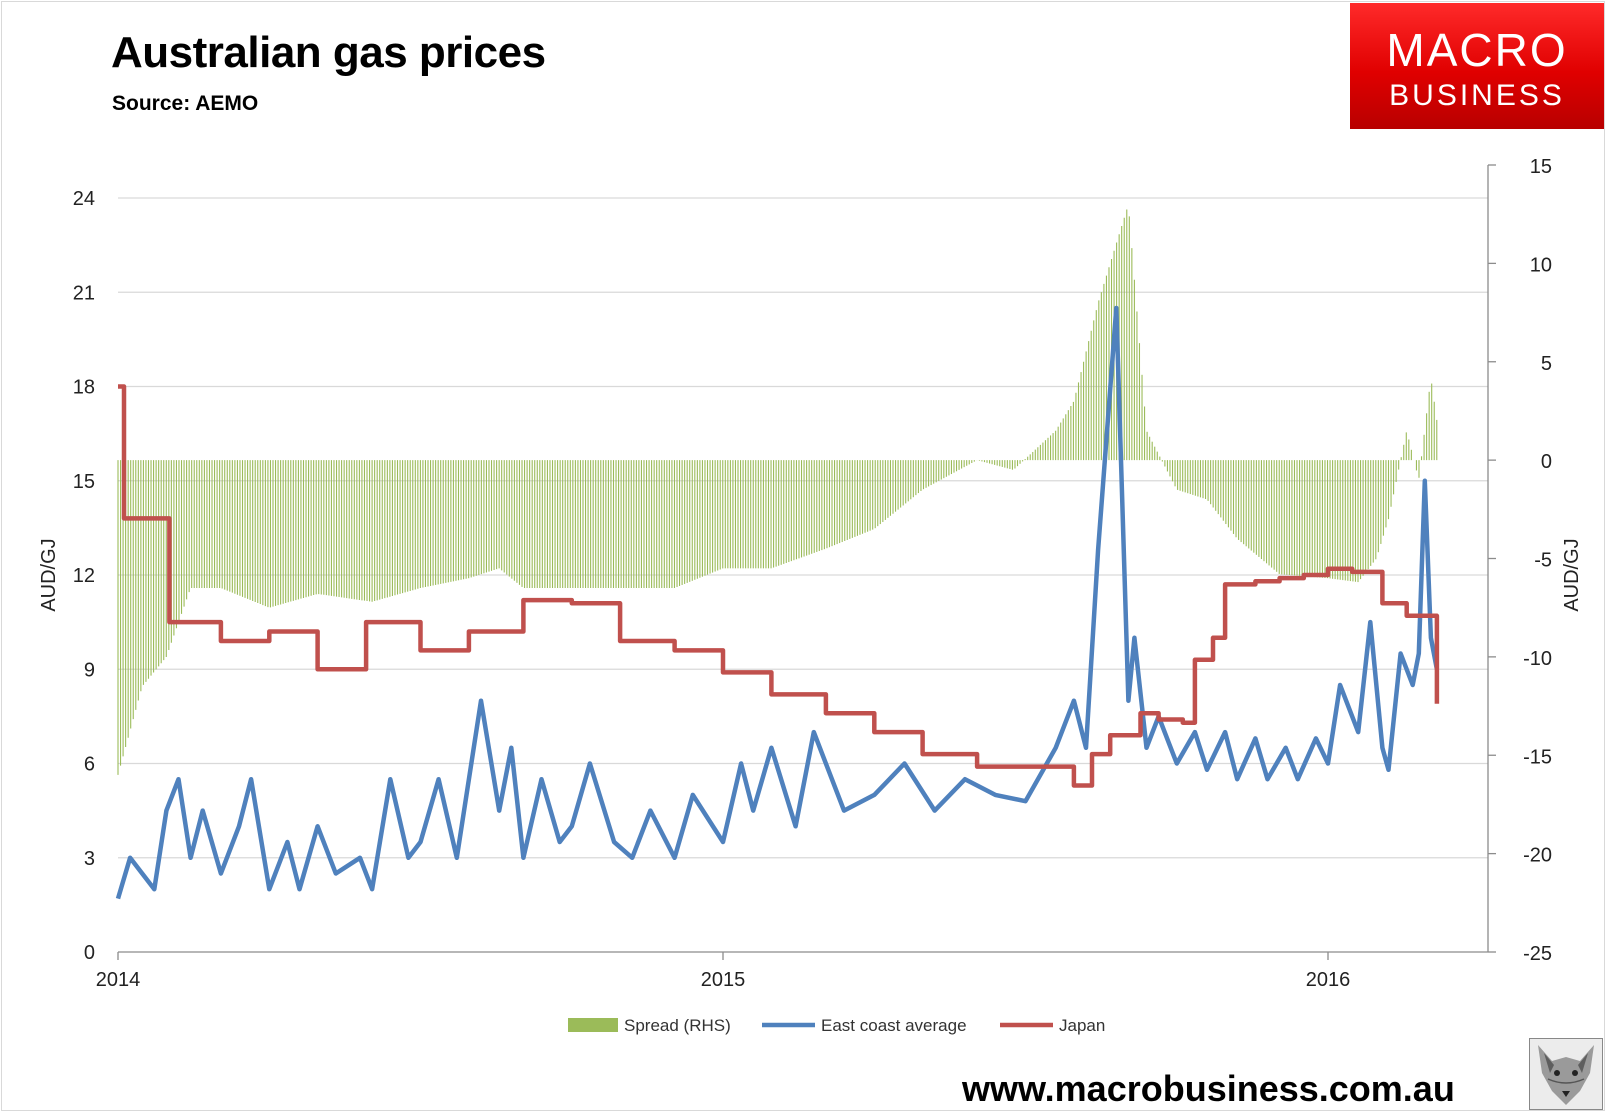 This screenshot has height=1115, width=1609. What do you see at coordinates (723, 980) in the screenshot?
I see `x-tick-label: 2015` at bounding box center [723, 980].